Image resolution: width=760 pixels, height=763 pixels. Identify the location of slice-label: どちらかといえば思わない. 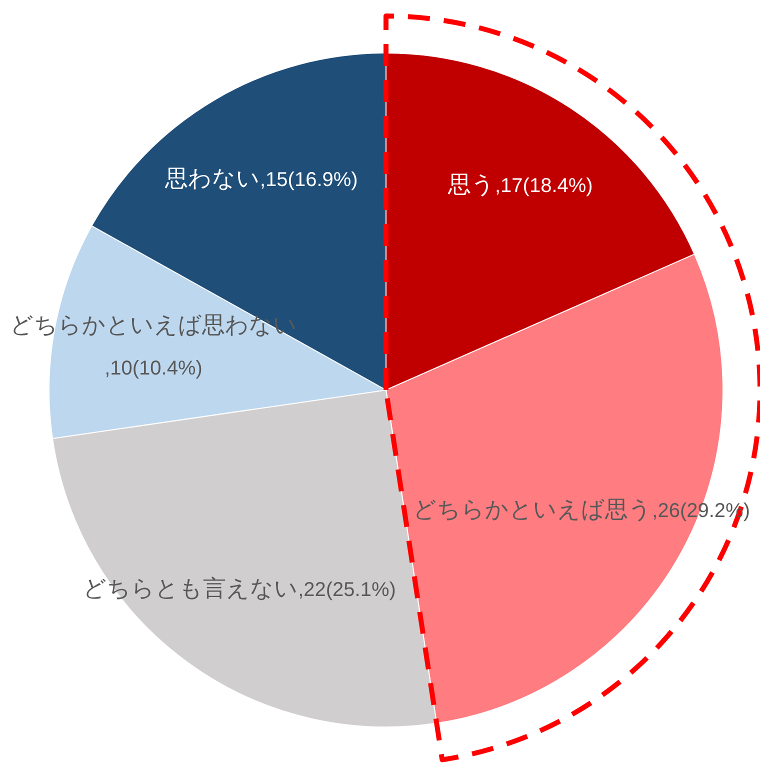
(153, 325).